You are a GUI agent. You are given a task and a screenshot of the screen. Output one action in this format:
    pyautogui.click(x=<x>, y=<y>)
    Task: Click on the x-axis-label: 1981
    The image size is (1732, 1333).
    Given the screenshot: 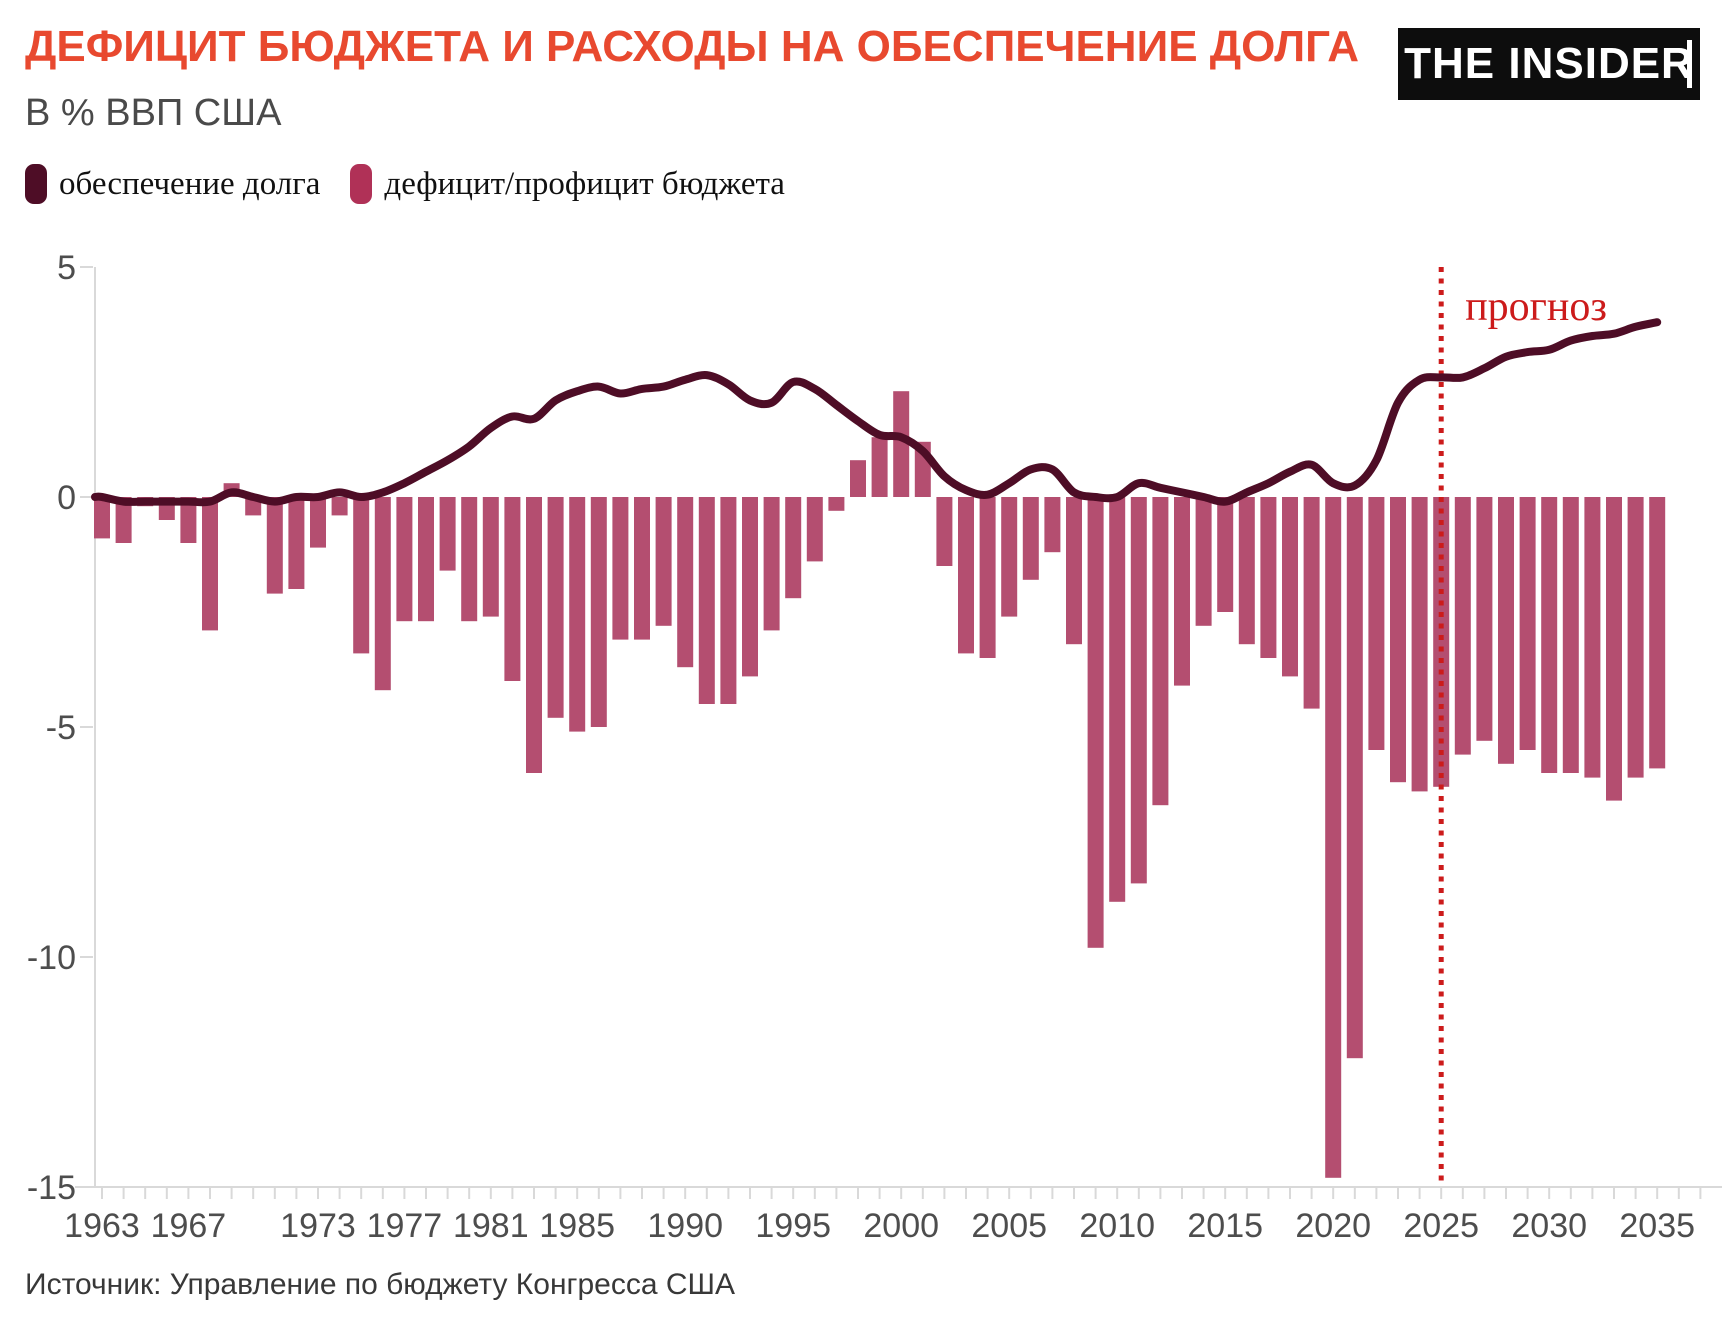 What is the action you would take?
    pyautogui.click(x=491, y=1226)
    